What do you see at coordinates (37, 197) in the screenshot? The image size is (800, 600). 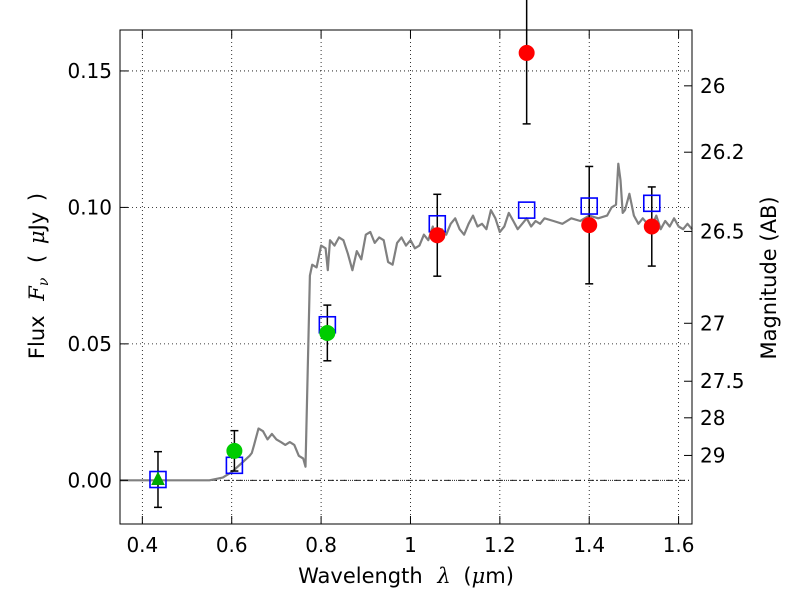 I see `y-axis-label-unit-close: )` at bounding box center [37, 197].